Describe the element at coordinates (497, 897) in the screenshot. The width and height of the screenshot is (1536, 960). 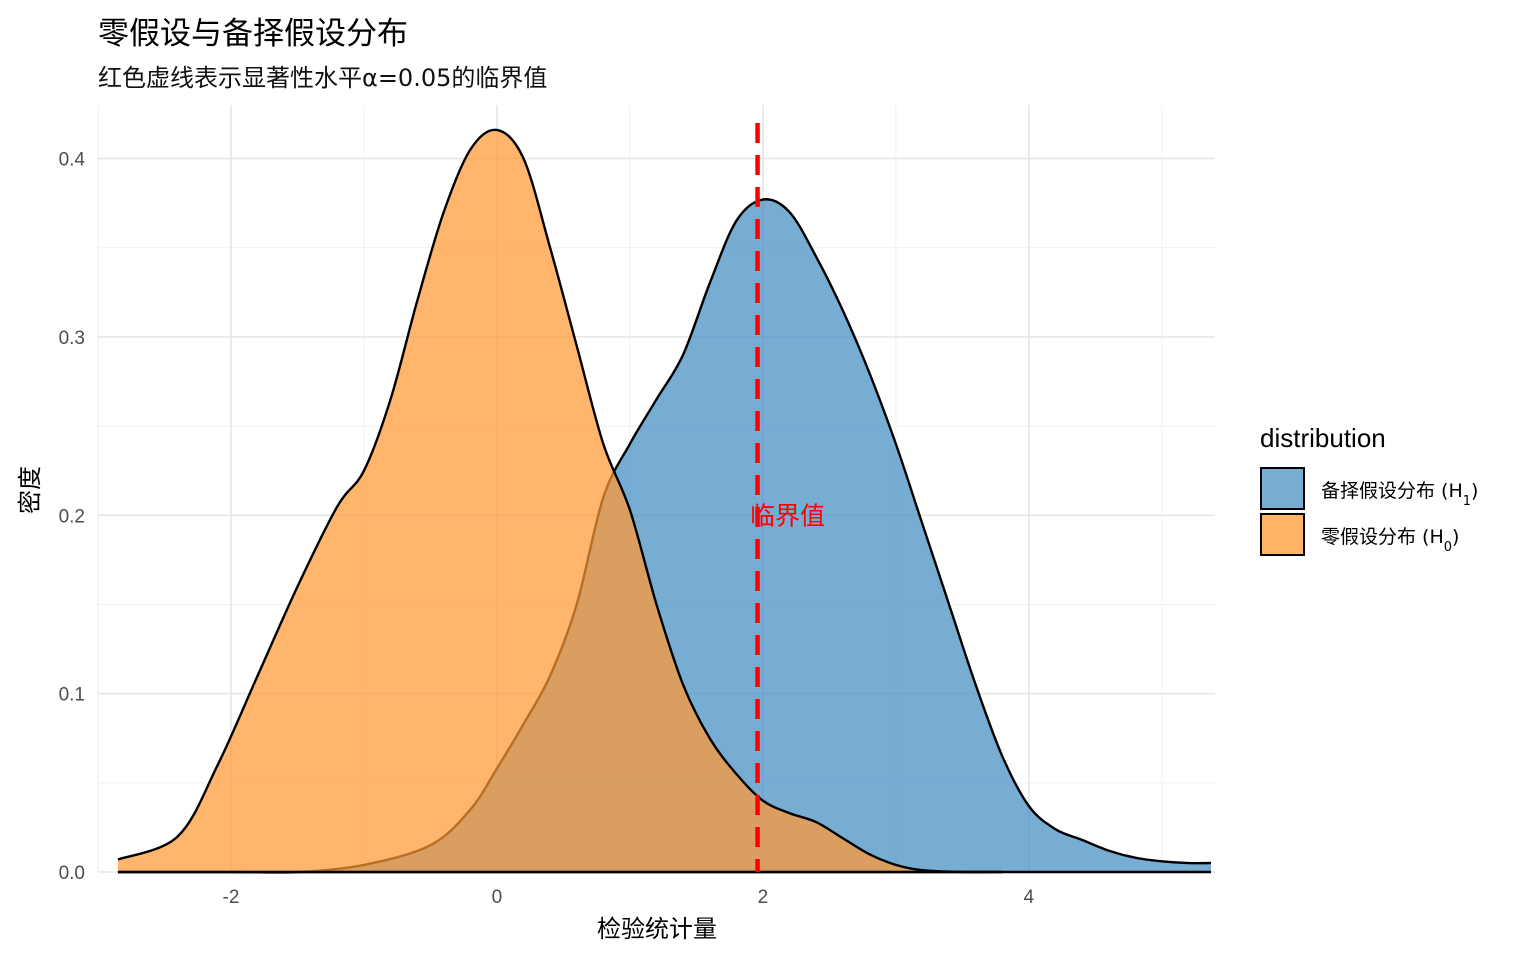
I see `x-tick-label: 0` at that location.